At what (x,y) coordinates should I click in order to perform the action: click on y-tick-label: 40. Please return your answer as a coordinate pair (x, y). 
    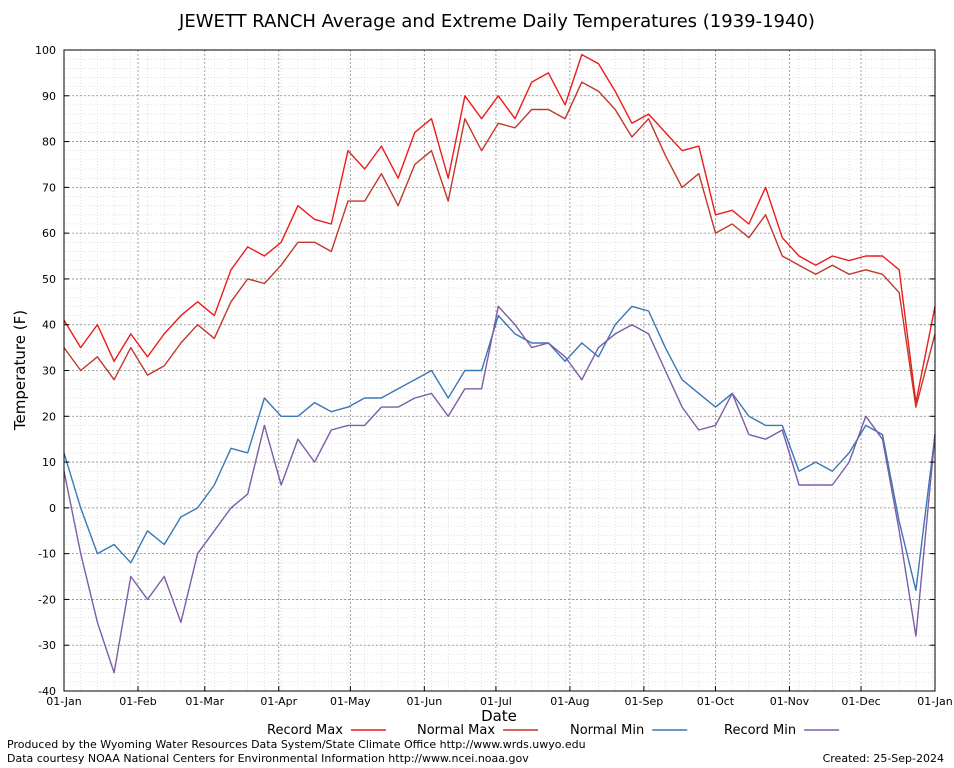
    Looking at the image, I should click on (49, 325).